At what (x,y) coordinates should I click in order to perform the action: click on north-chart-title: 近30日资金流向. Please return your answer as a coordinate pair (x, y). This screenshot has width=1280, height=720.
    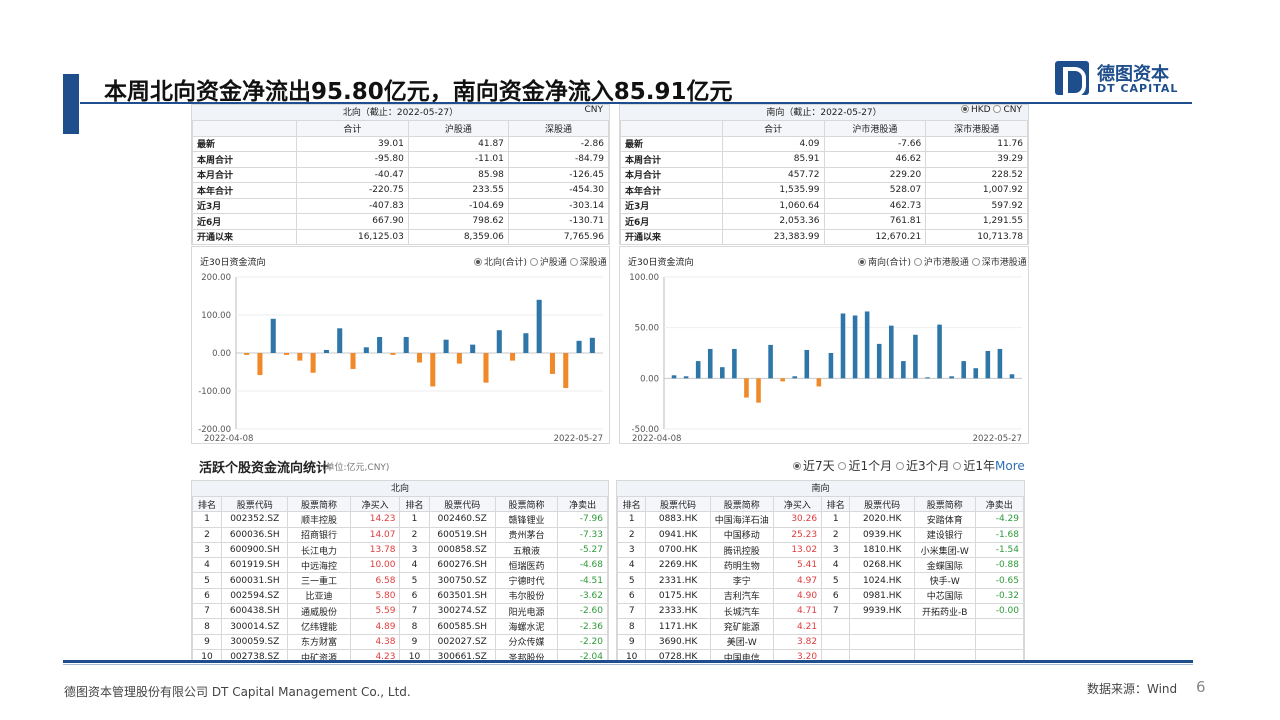
    Looking at the image, I should click on (233, 263).